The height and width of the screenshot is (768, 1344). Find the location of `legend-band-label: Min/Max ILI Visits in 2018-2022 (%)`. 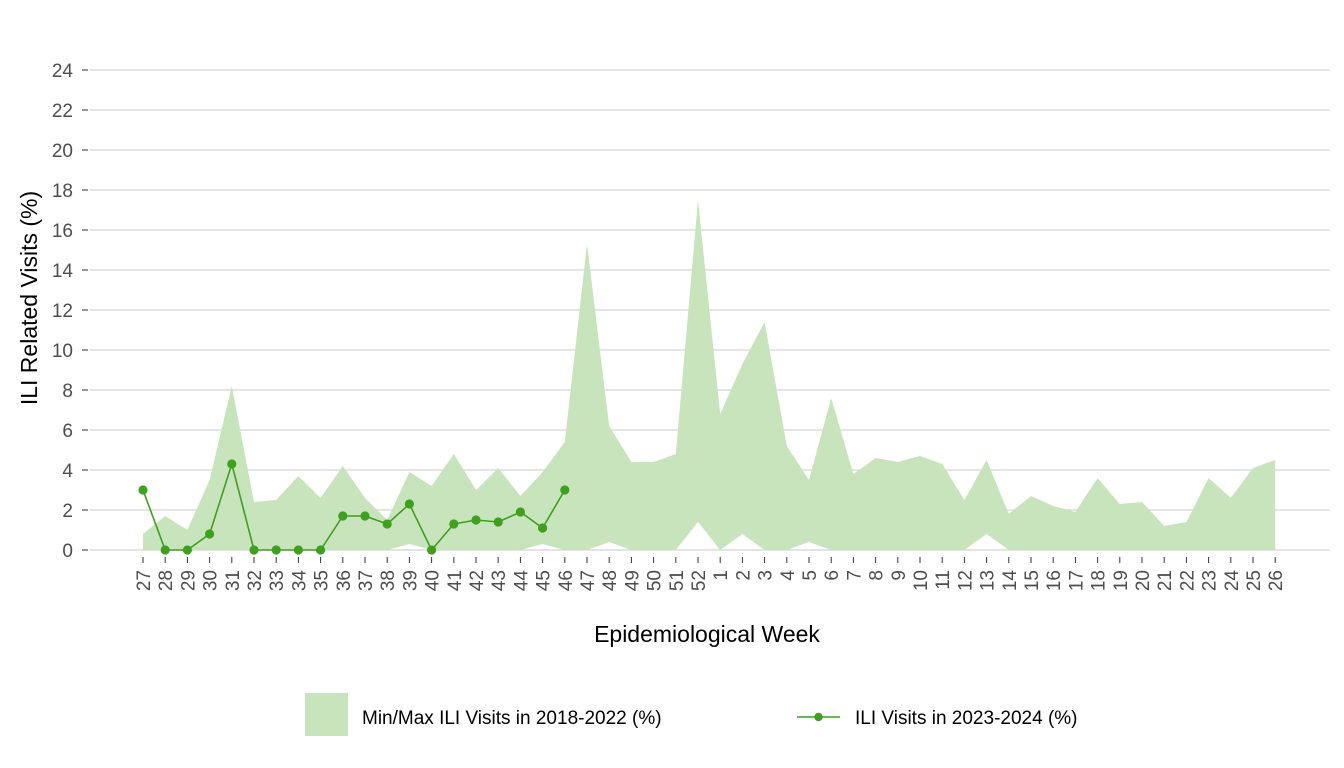

legend-band-label: Min/Max ILI Visits in 2018-2022 (%) is located at coordinates (512, 718).